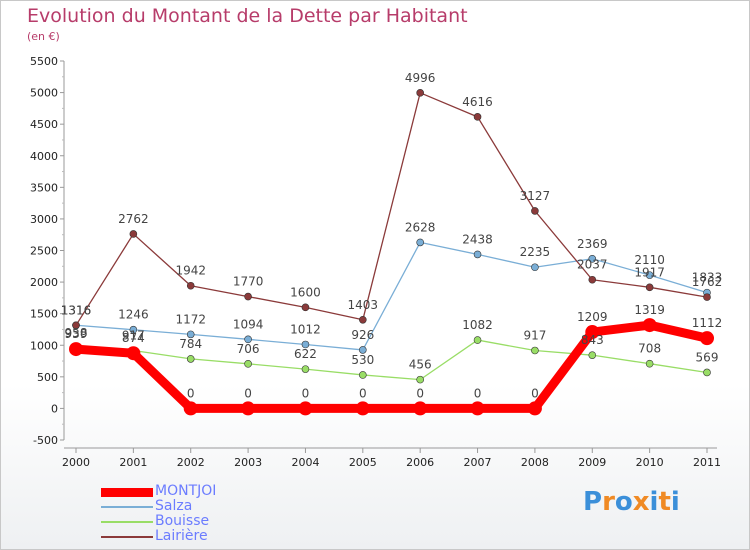 This screenshot has width=750, height=550. What do you see at coordinates (174, 506) in the screenshot?
I see `legend-label-salza: Salza` at bounding box center [174, 506].